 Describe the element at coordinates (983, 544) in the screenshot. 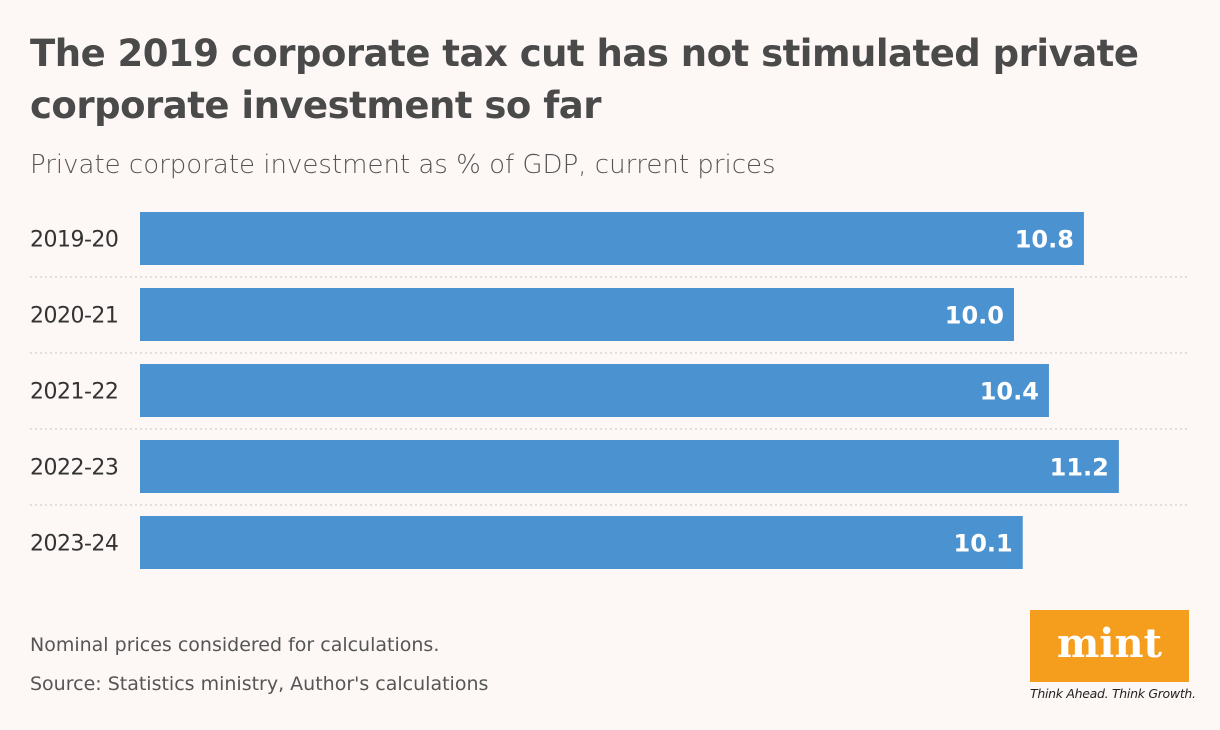

I see `data-label: 10.1` at that location.